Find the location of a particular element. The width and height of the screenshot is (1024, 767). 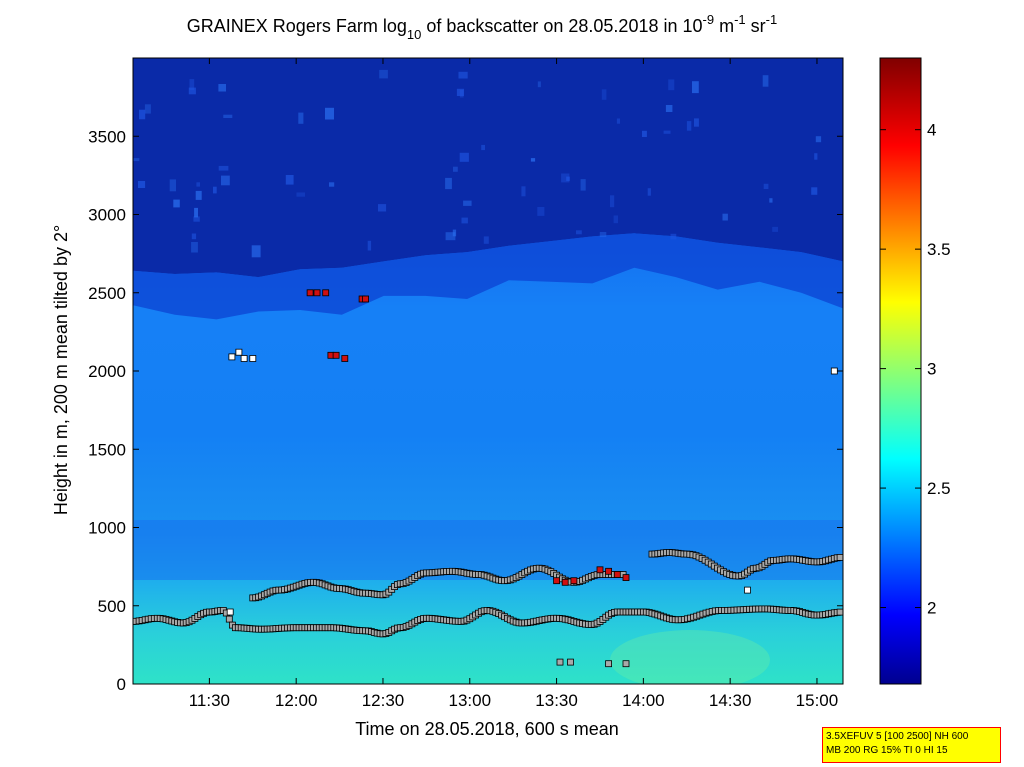

x-tick-label: 11:30 is located at coordinates (209, 700).